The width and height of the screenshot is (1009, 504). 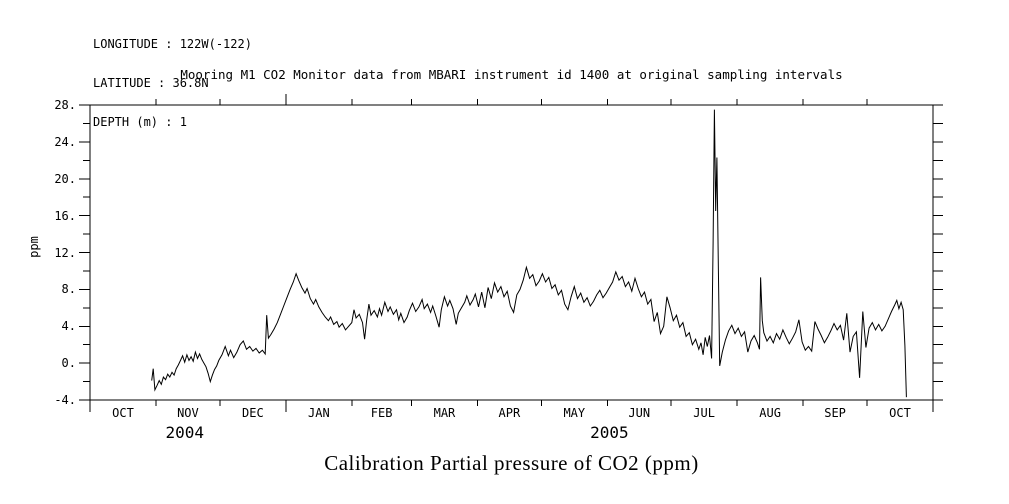 I want to click on y-tick-label: 8., so click(x=68, y=289).